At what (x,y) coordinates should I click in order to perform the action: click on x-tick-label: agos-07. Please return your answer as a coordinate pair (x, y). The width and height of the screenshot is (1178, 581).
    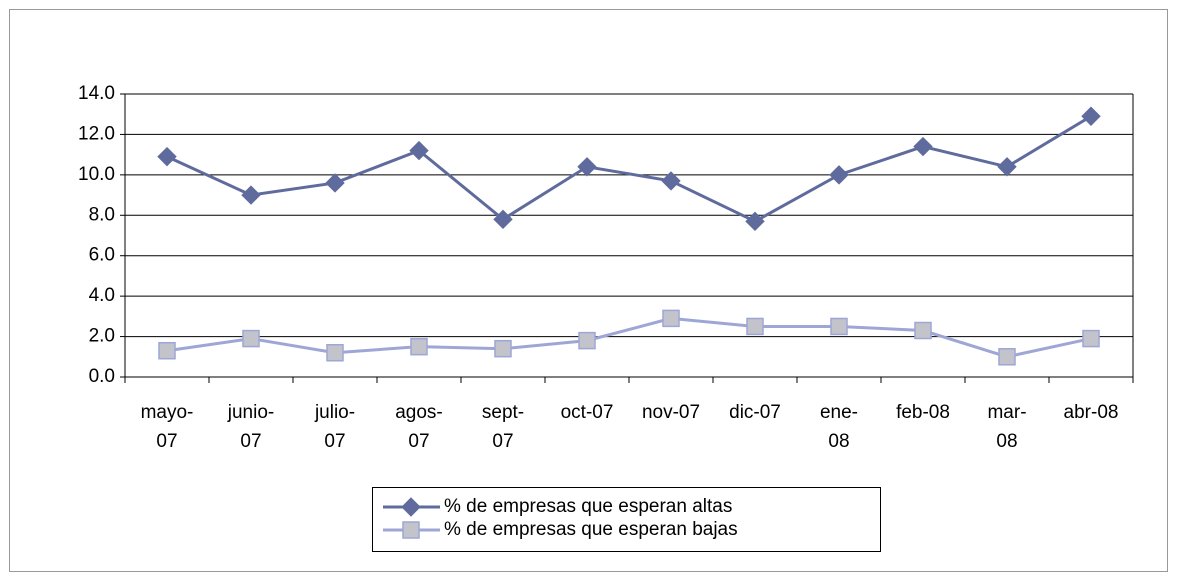
    Looking at the image, I should click on (419, 427).